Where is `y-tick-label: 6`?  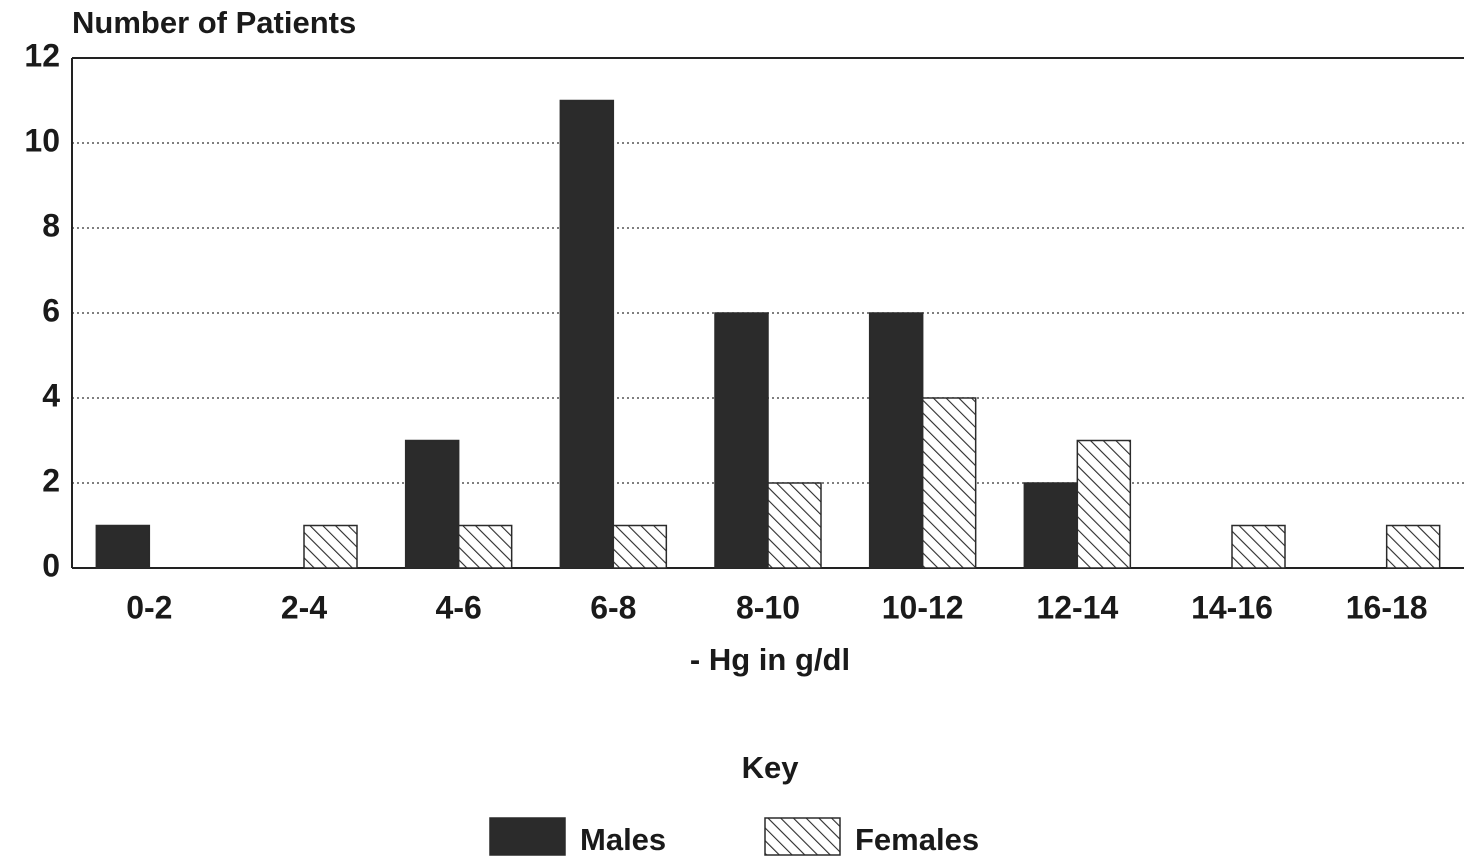 y-tick-label: 6 is located at coordinates (51, 310).